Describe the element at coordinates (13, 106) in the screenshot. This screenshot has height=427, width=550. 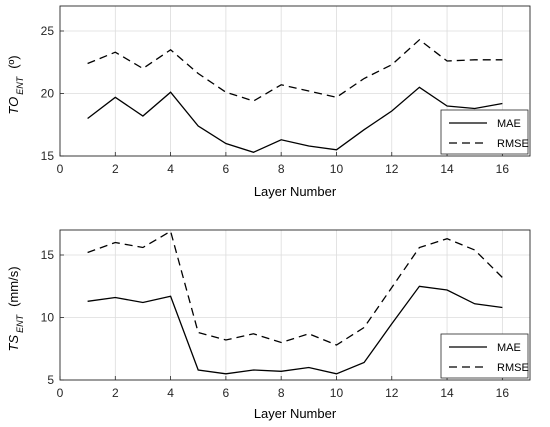
I see `y-axis-label-main: TO` at that location.